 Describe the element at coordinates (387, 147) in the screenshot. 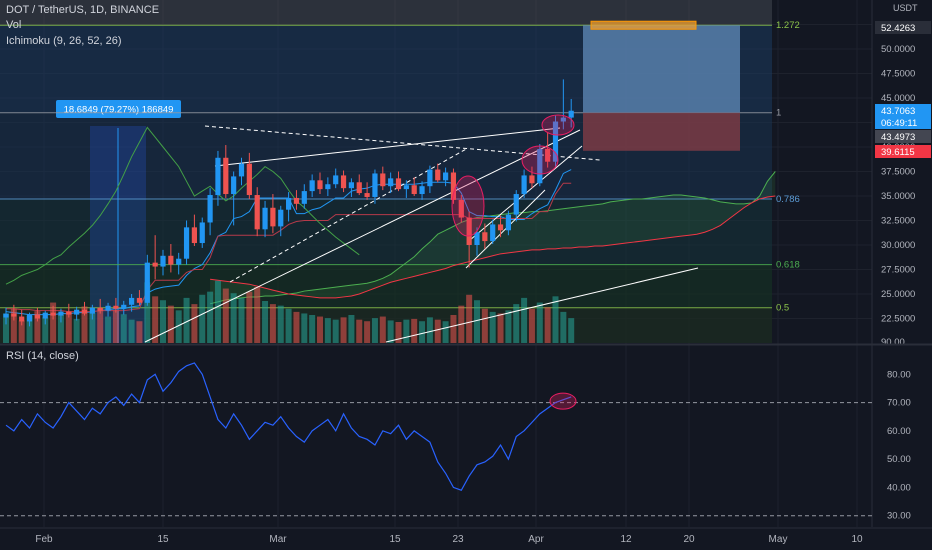

I see `trendline-rising-wedge-upper` at that location.